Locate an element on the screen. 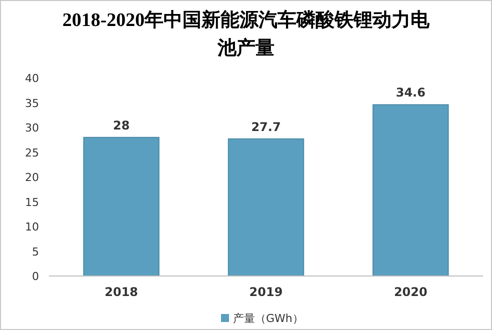 Image resolution: width=492 pixels, height=330 pixels. x-tick-label: 2019 is located at coordinates (266, 292).